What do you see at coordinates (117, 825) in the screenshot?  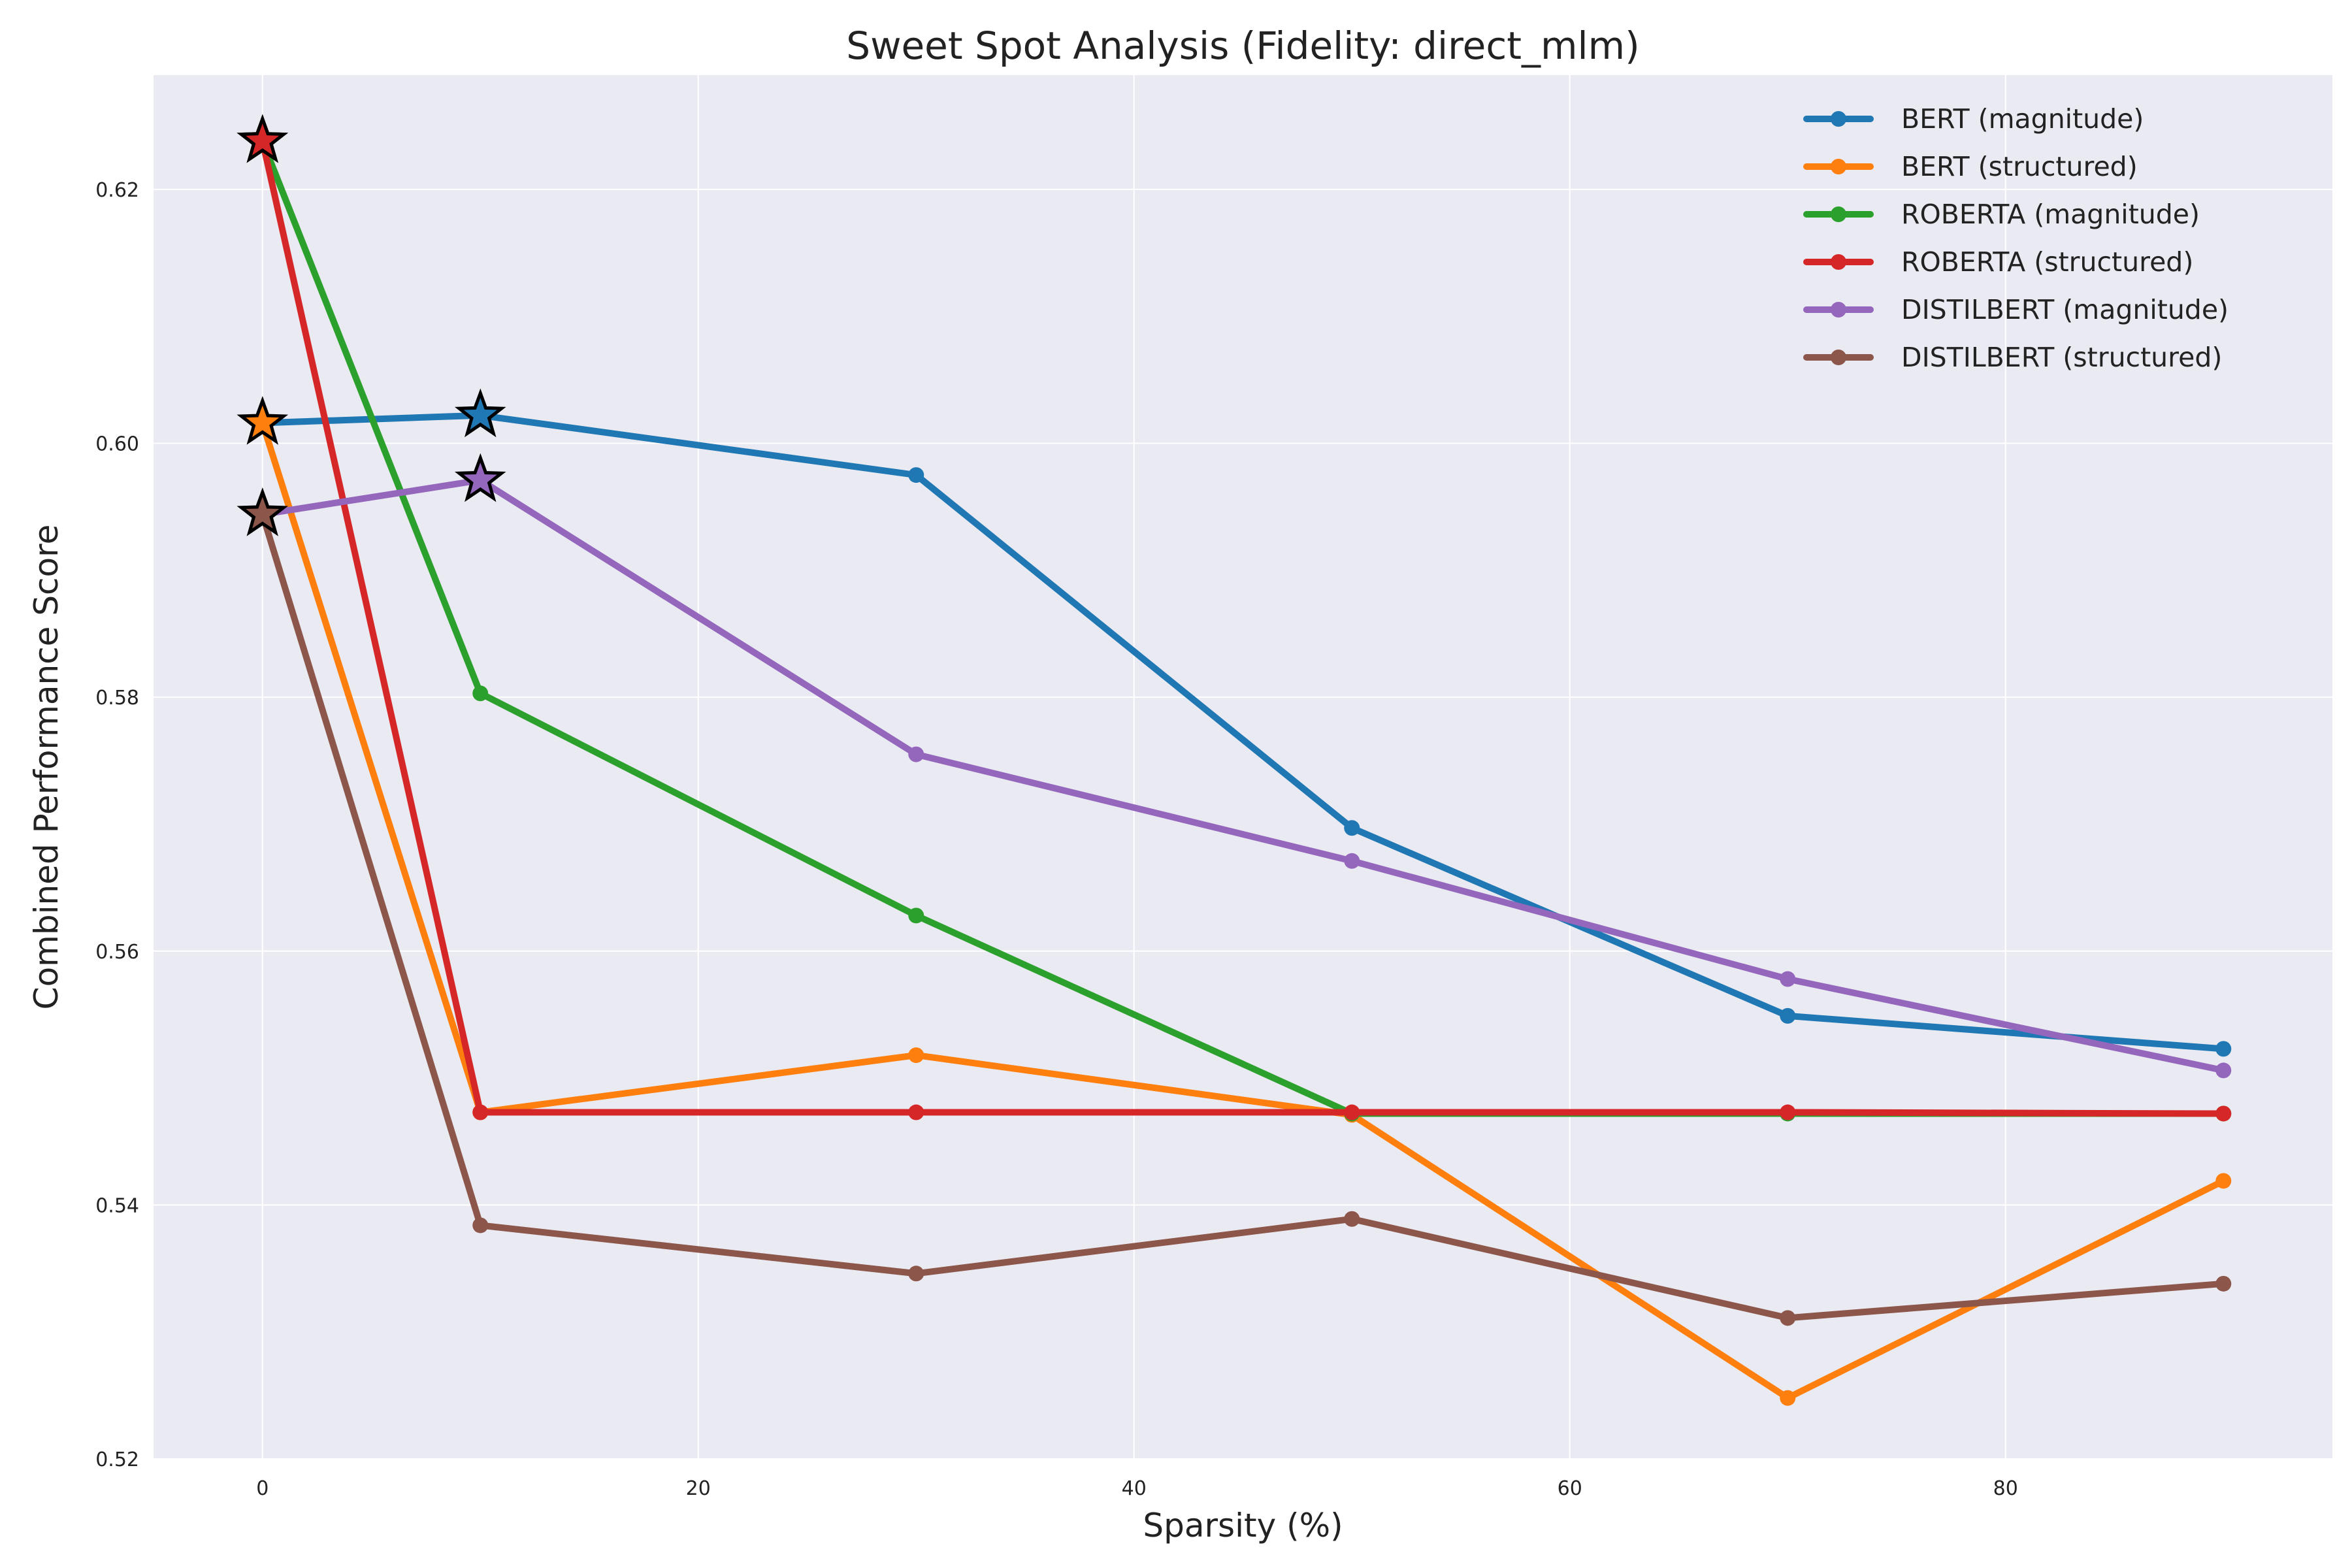 I see `y-axis-ticks: 0.52 0.54 0.56 0.58 0.60 0.62` at bounding box center [117, 825].